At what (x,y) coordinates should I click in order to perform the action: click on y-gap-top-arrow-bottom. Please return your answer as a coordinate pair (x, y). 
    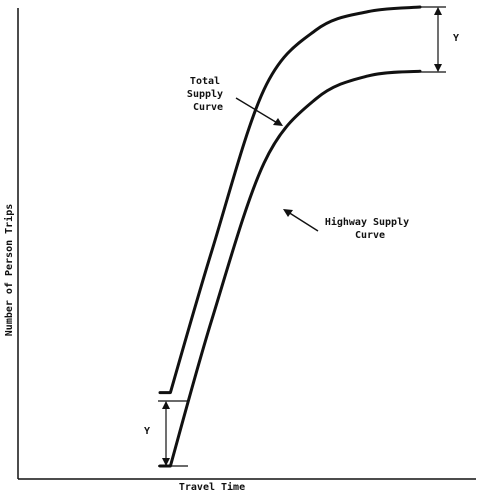
    Looking at the image, I should click on (438, 68).